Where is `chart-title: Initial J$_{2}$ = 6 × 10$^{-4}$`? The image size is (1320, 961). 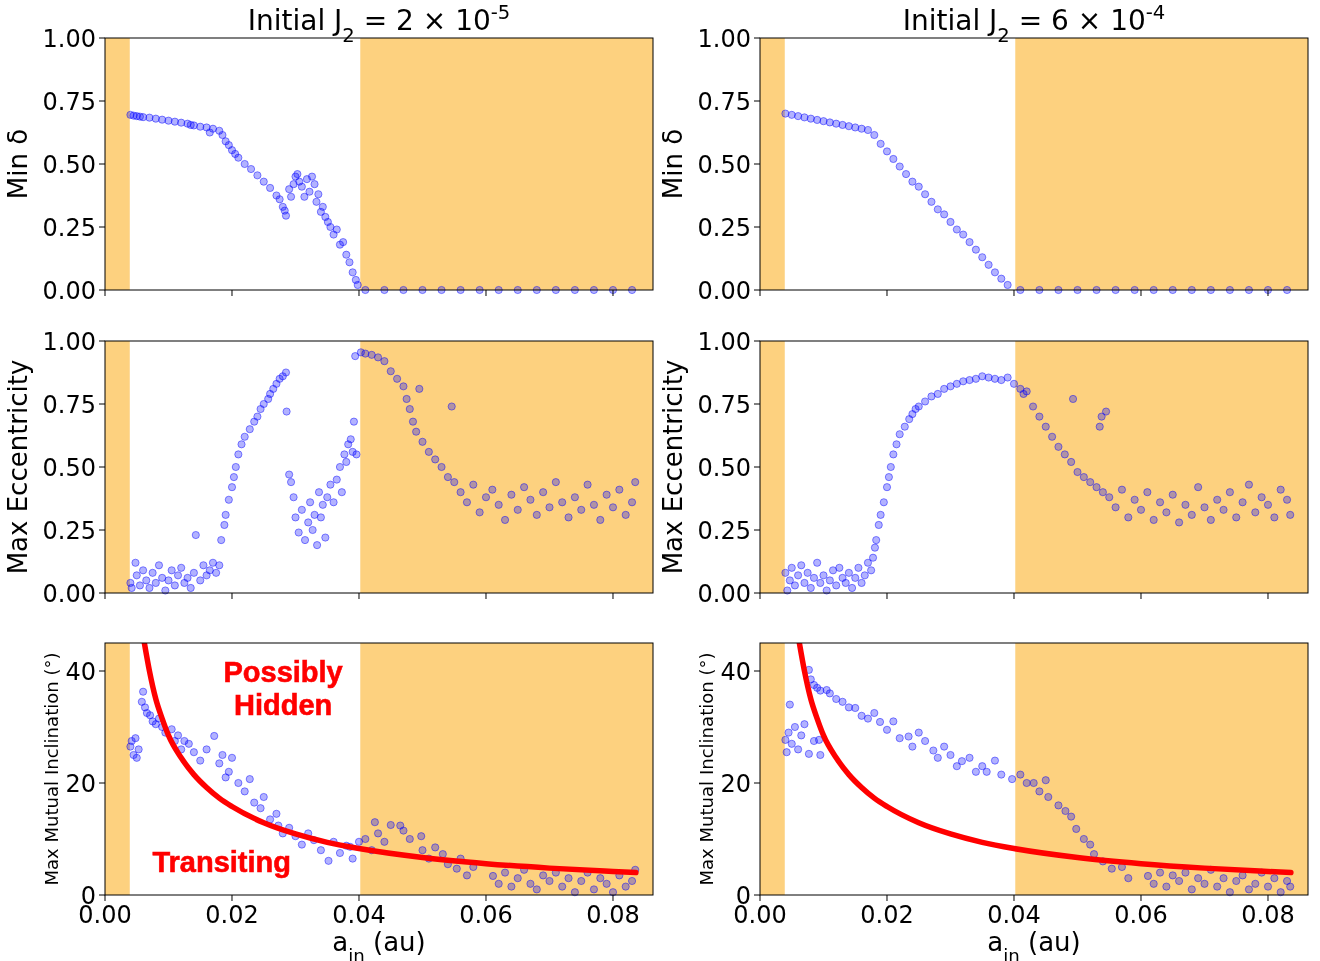
chart-title: Initial J$_{2}$ = 6 × 10$^{-4}$ is located at coordinates (1034, 23).